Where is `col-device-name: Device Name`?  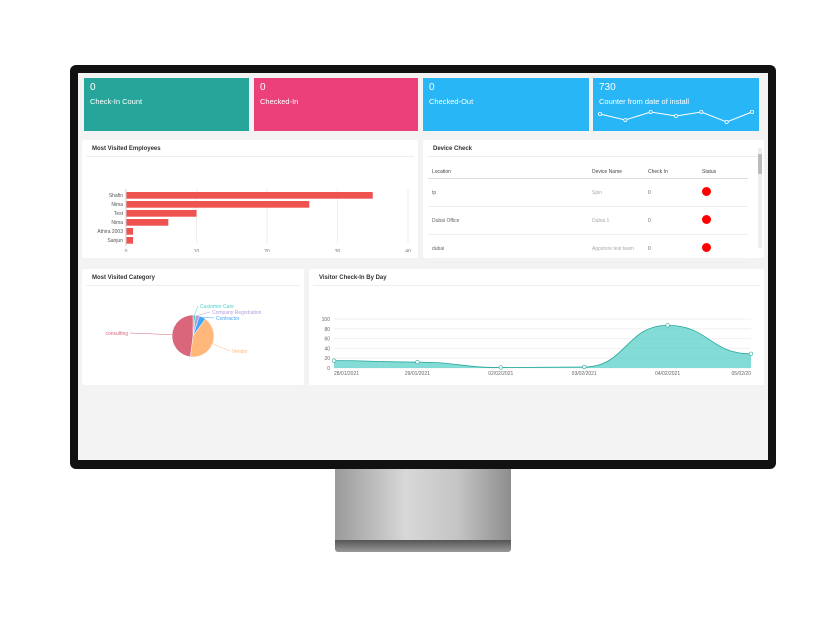 col-device-name: Device Name is located at coordinates (616, 172).